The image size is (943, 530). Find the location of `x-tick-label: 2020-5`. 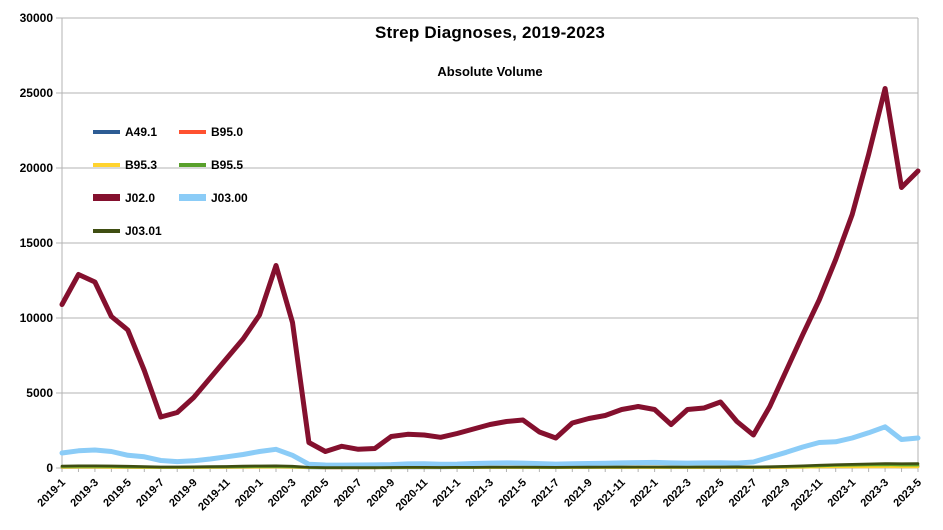

x-tick-label: 2020-5 is located at coordinates (315, 493).